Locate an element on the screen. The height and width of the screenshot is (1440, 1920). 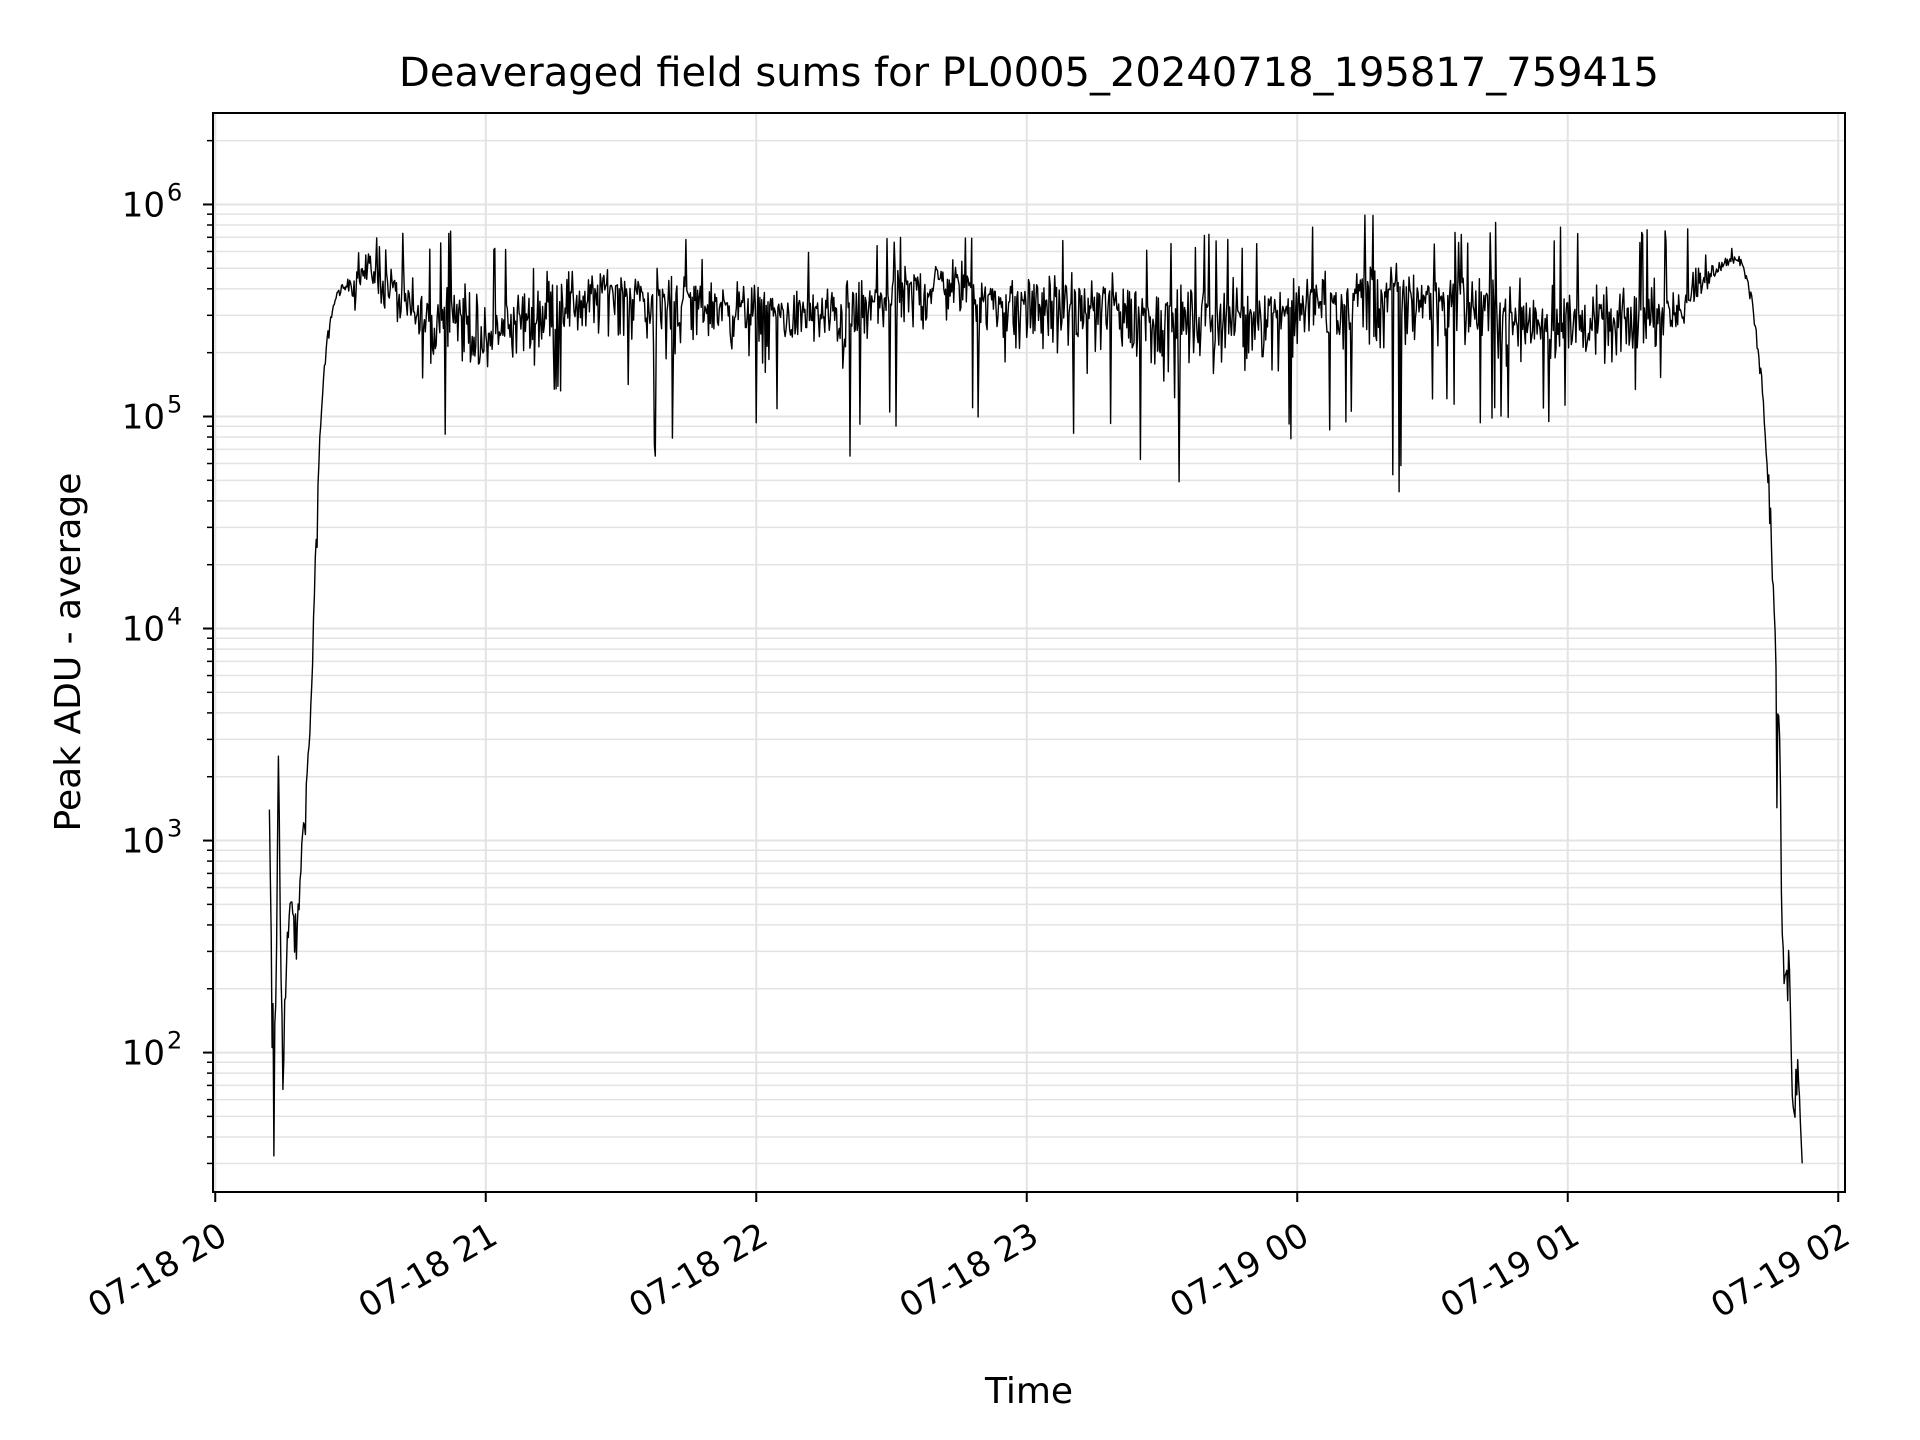
y-tick-exponent: 3 is located at coordinates (174, 829).